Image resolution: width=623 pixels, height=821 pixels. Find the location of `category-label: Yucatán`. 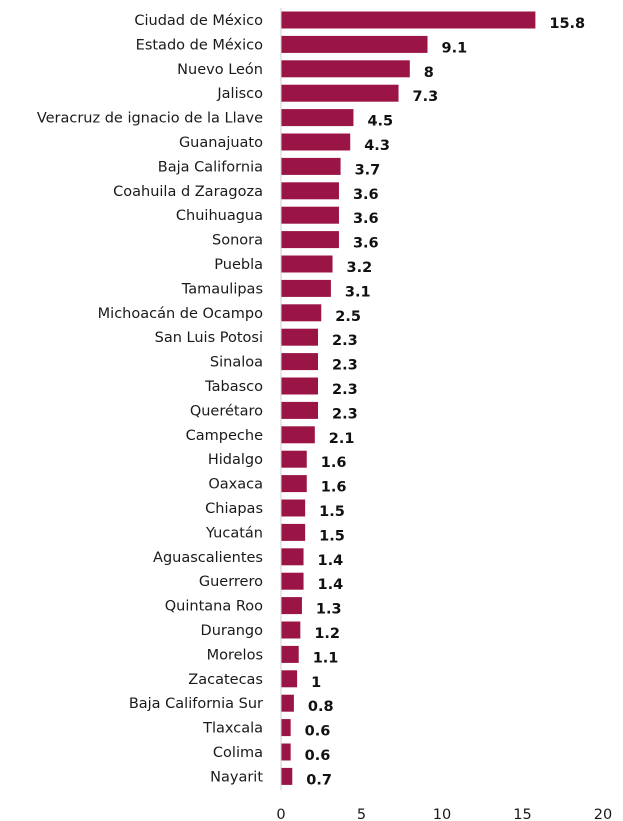

category-label: Yucatán is located at coordinates (234, 533).